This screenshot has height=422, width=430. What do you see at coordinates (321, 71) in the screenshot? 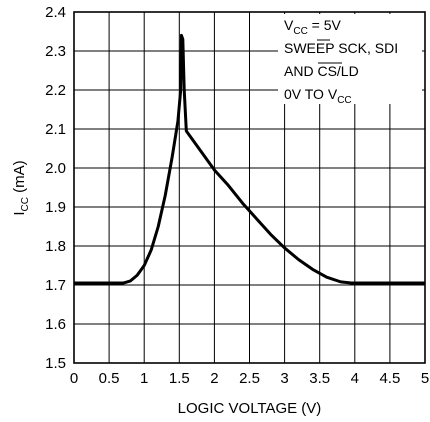
I see `annotation-line-3: AND CS/LD` at bounding box center [321, 71].